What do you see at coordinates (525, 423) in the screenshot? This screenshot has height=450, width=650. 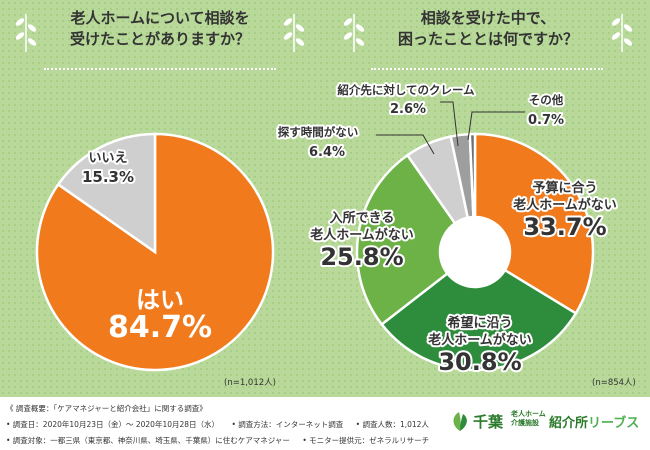 I see `logo-subtitle-2: 介護施設` at bounding box center [525, 423].